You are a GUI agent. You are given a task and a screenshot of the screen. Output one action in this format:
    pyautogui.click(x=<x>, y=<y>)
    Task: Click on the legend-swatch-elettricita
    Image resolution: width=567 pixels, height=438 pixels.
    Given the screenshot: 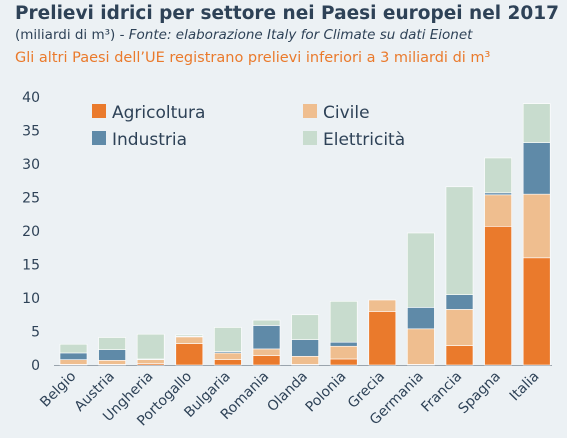 What is the action you would take?
    pyautogui.click(x=310, y=138)
    